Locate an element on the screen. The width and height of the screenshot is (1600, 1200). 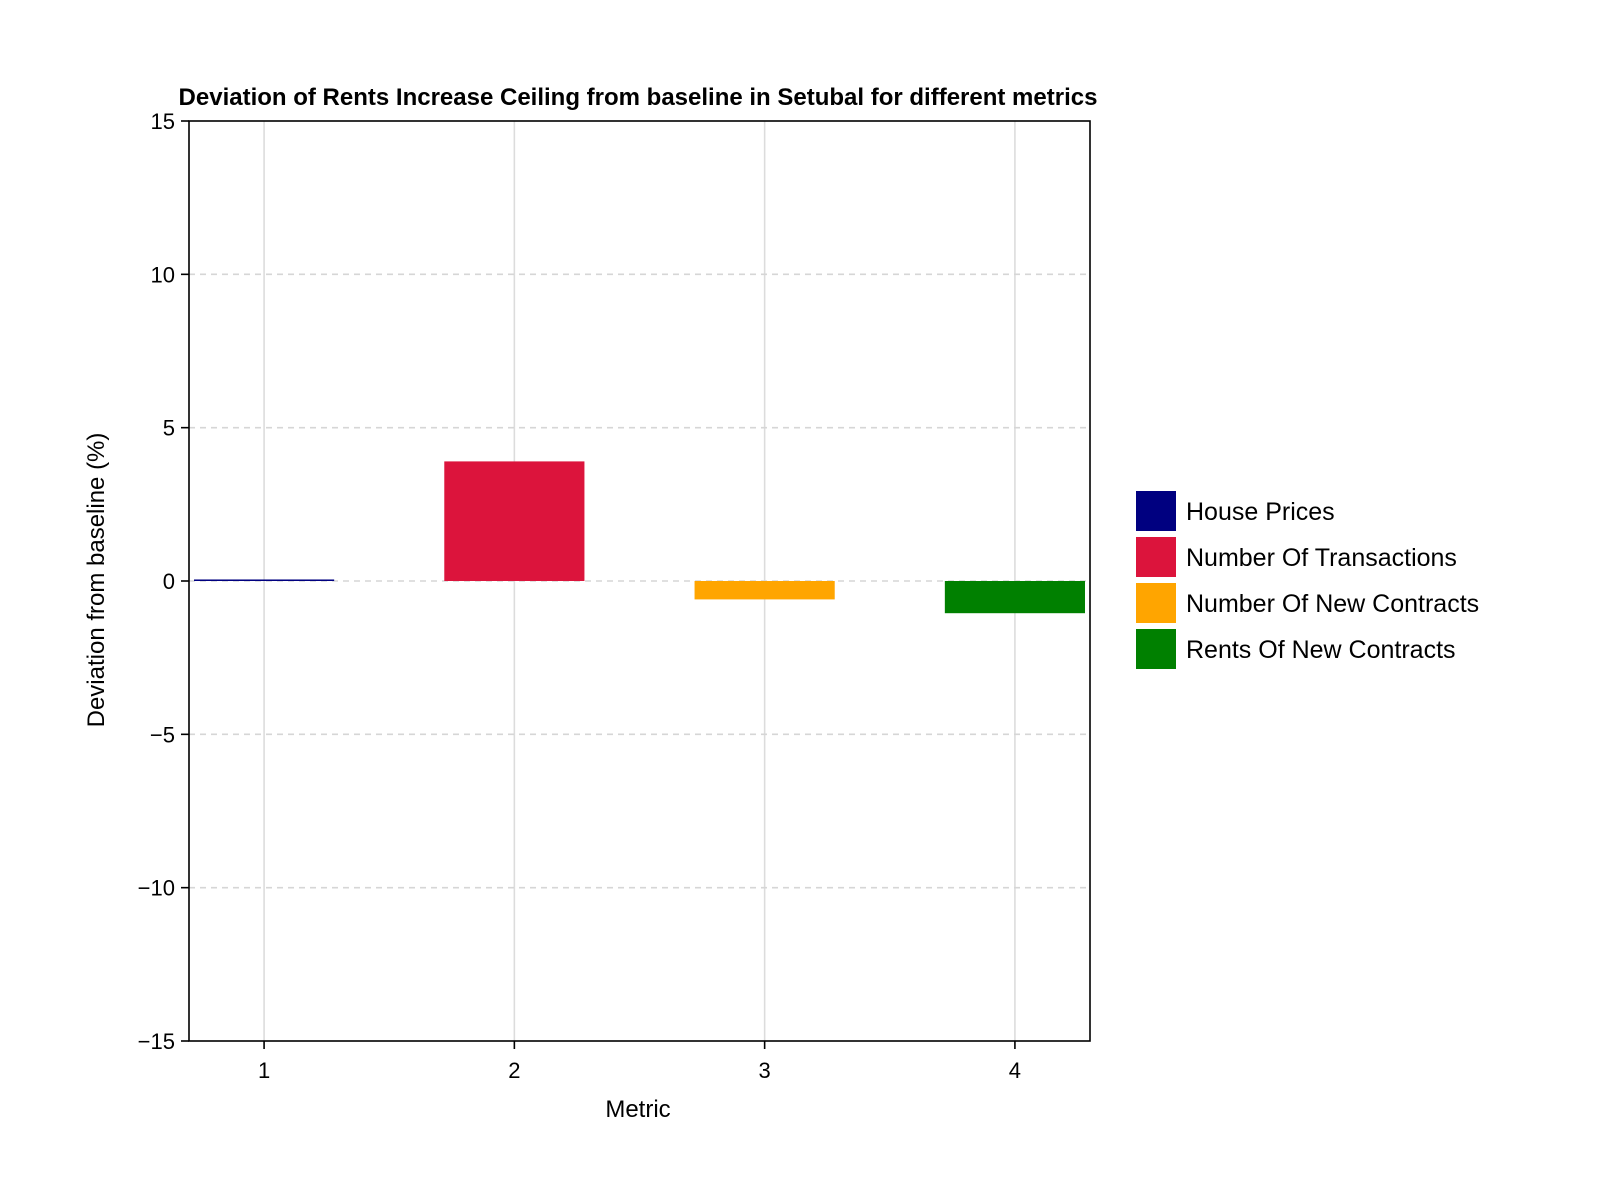
legend-label-house-prices: House Prices is located at coordinates (1260, 512).